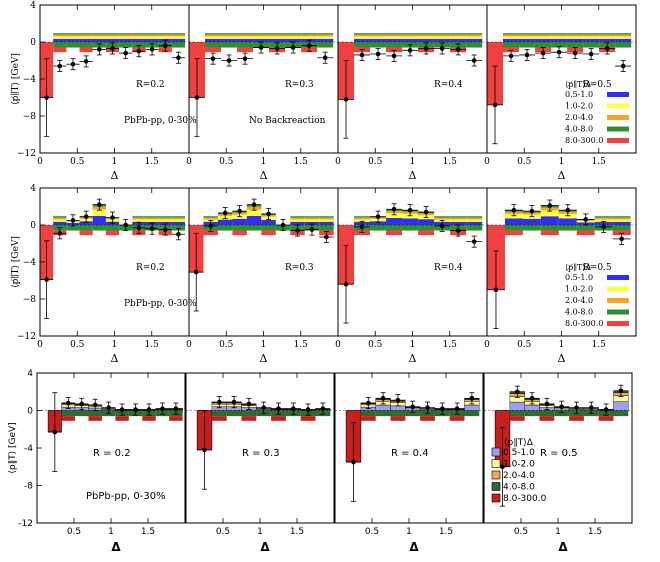 The height and width of the screenshot is (562, 660). Describe the element at coordinates (519, 443) in the screenshot. I see `legend-title: ⟨p∥T⟩Δ` at that location.